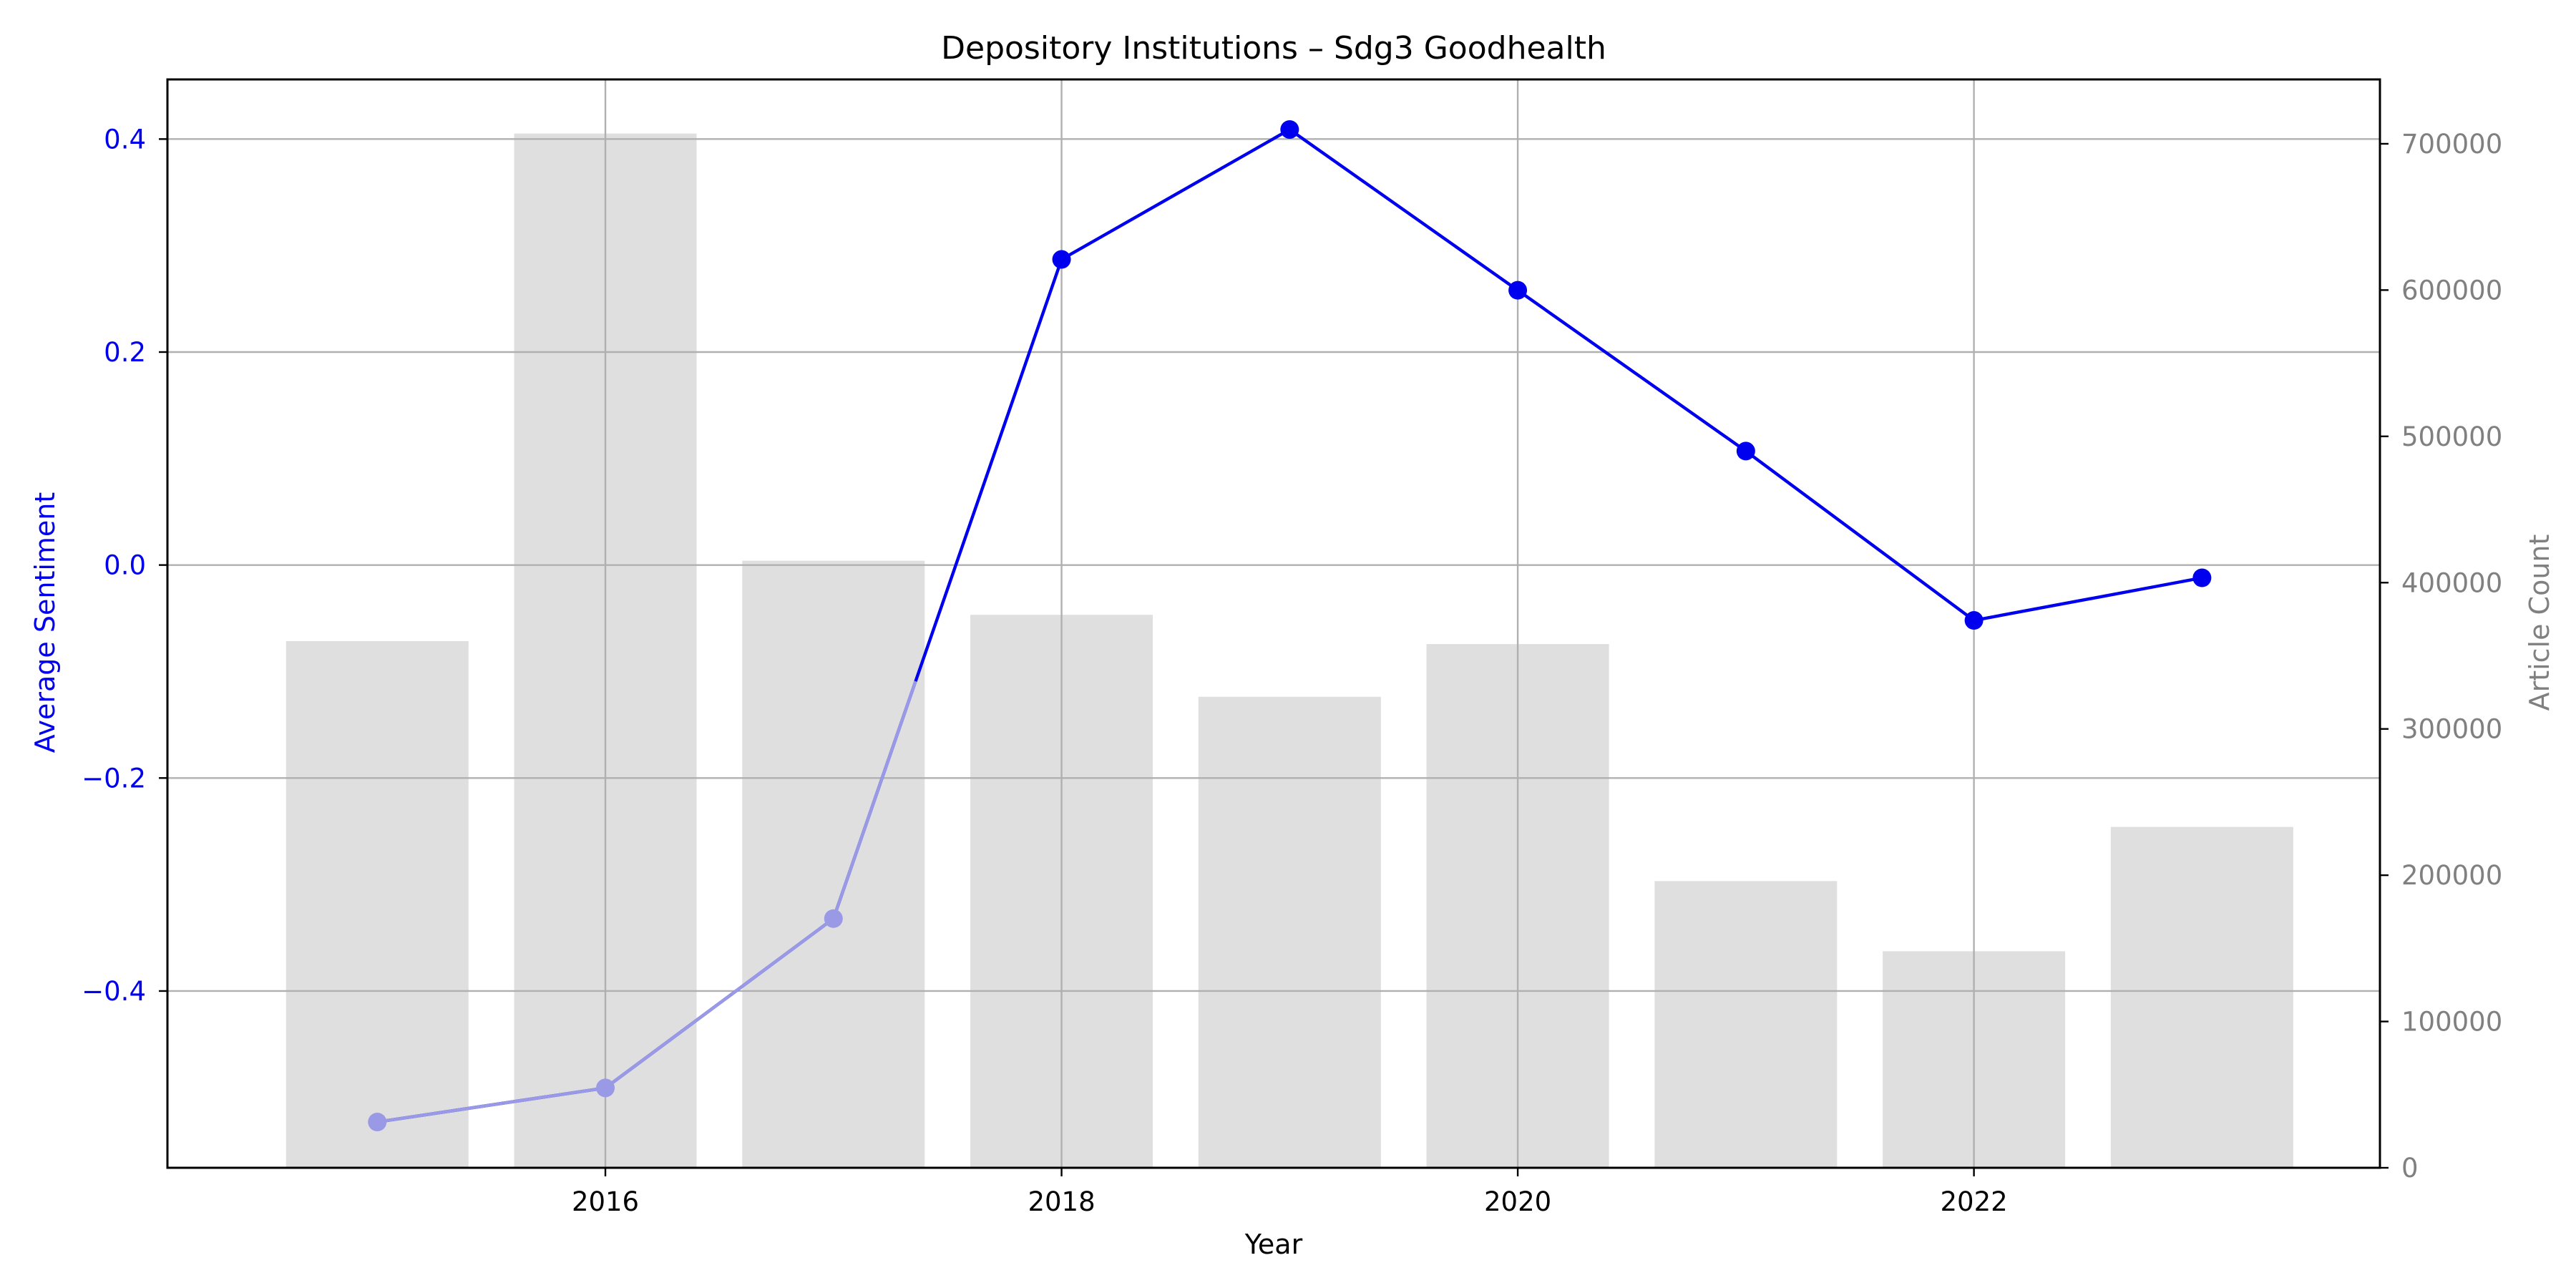 This screenshot has width=2576, height=1288. I want to click on y-right-tick-label-7: 700000, so click(2451, 144).